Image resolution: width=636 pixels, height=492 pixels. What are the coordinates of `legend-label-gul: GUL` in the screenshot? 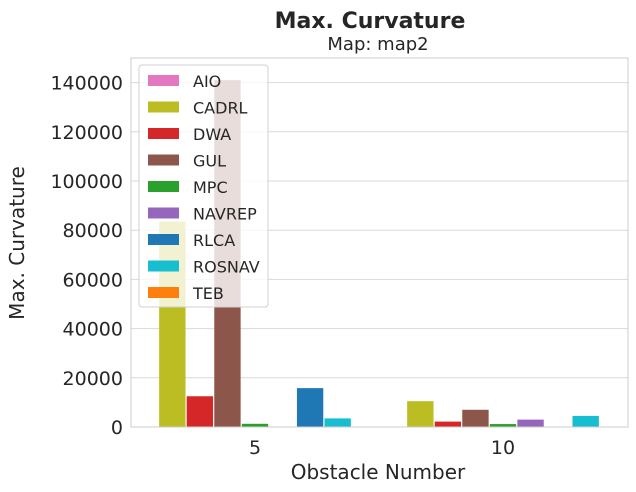 It's located at (209, 161).